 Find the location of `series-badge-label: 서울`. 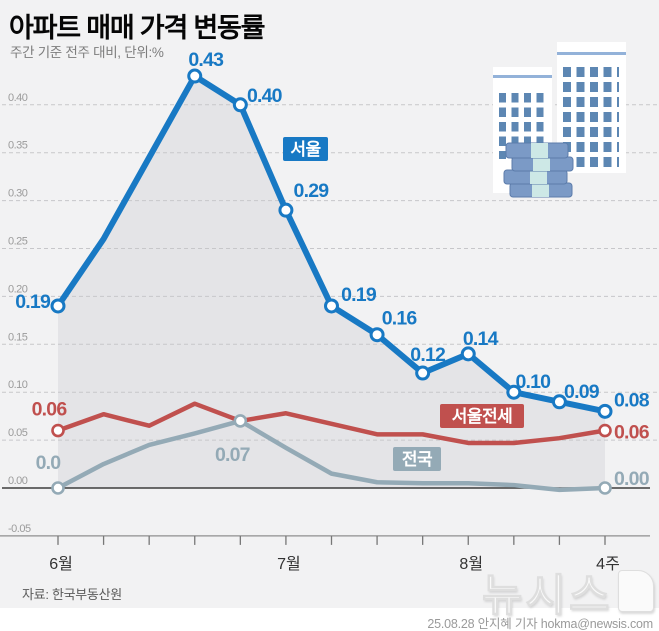

series-badge-label: 서울 is located at coordinates (305, 149).